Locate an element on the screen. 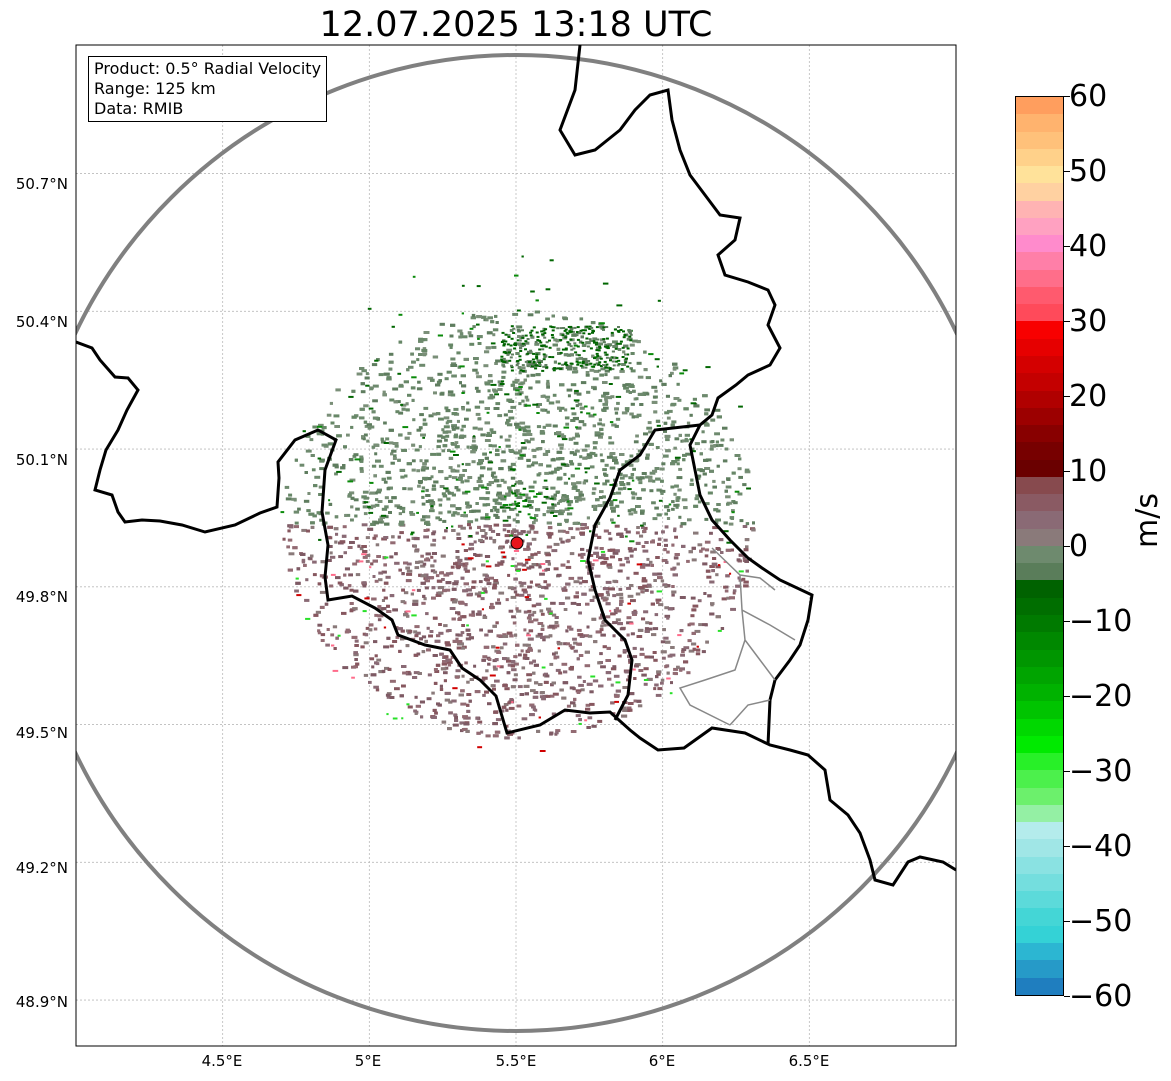 This screenshot has height=1081, width=1171. colorbar-swatch is located at coordinates (1039, 900).